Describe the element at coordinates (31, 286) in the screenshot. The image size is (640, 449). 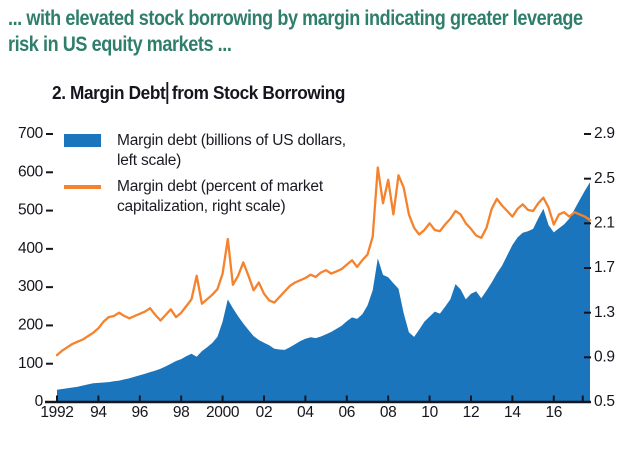
I see `left-axis-tick-label: 300` at that location.